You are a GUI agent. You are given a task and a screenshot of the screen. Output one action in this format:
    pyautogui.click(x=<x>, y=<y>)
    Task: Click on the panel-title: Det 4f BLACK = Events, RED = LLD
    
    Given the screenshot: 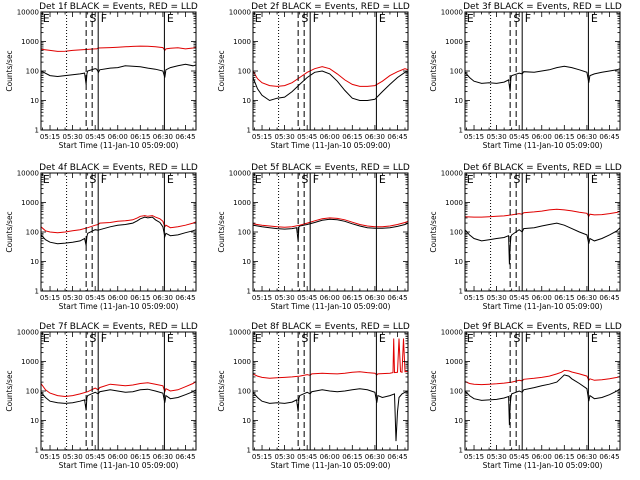 What is the action you would take?
    pyautogui.click(x=118, y=168)
    